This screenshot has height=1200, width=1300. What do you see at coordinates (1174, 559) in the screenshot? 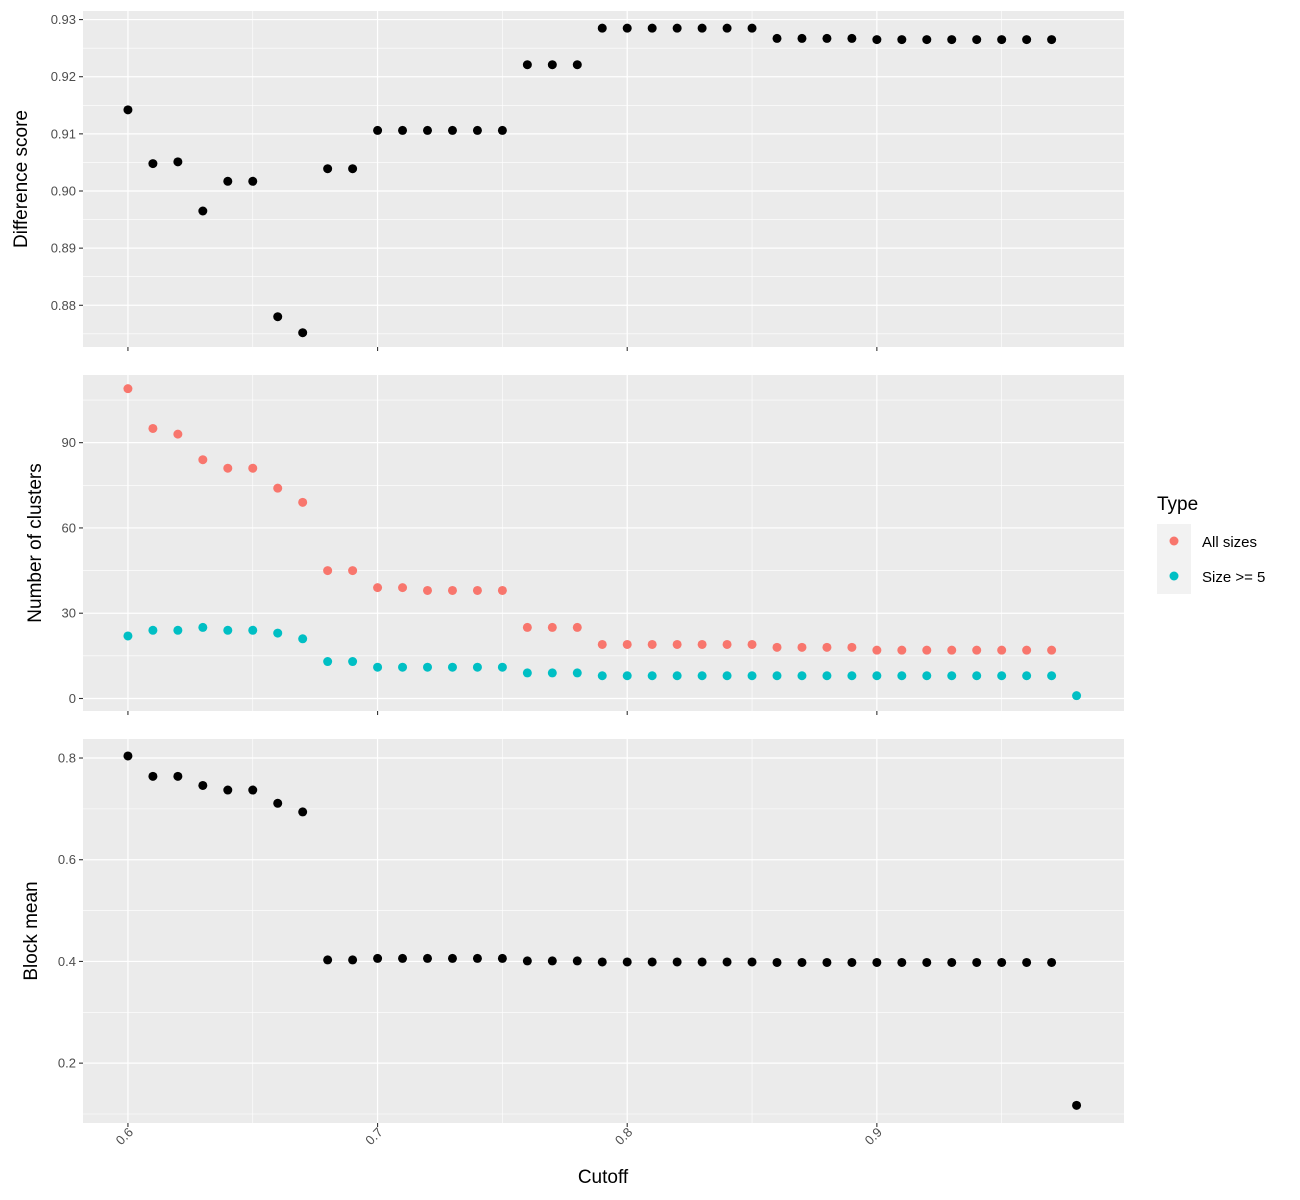
I see `legend-key-background` at bounding box center [1174, 559].